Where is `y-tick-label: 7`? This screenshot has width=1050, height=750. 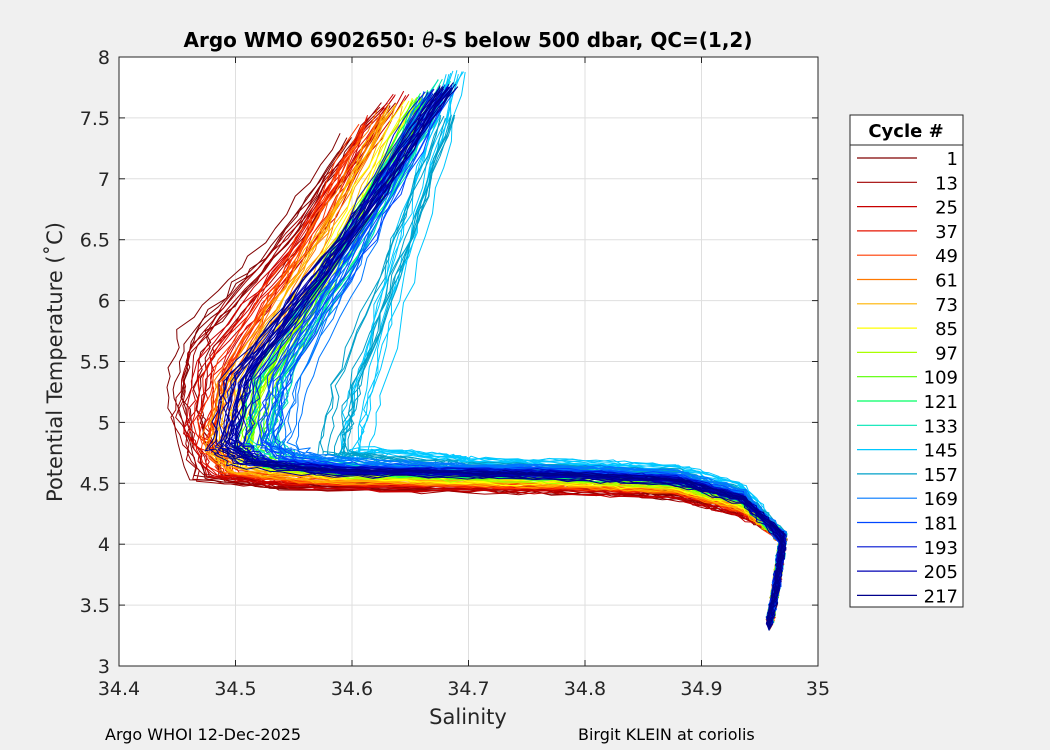 y-tick-label: 7 is located at coordinates (104, 180).